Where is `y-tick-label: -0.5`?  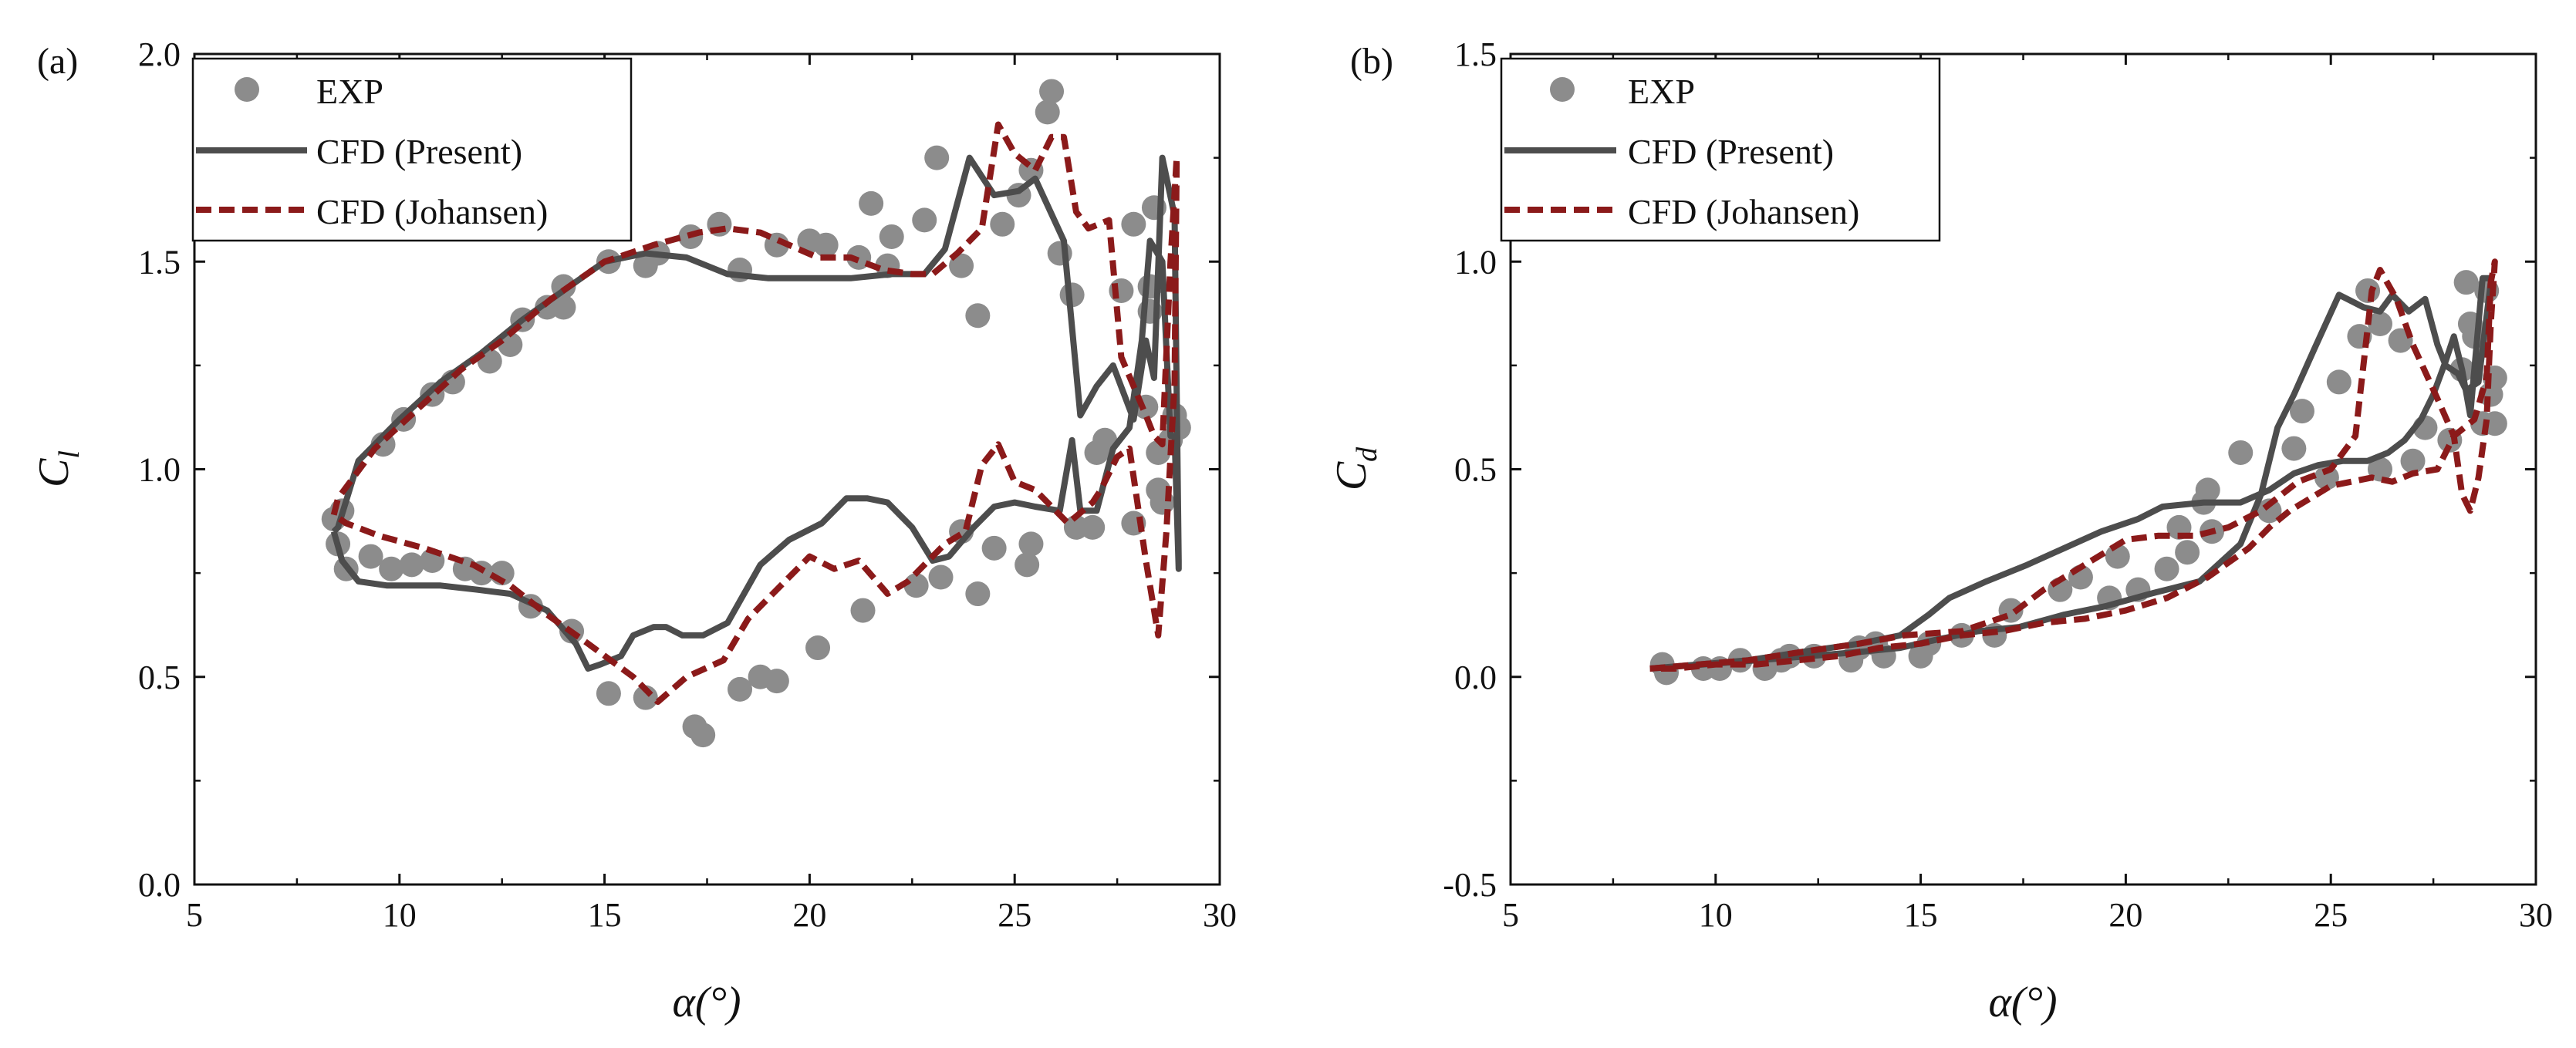
y-tick-label: -0.5 is located at coordinates (1470, 885).